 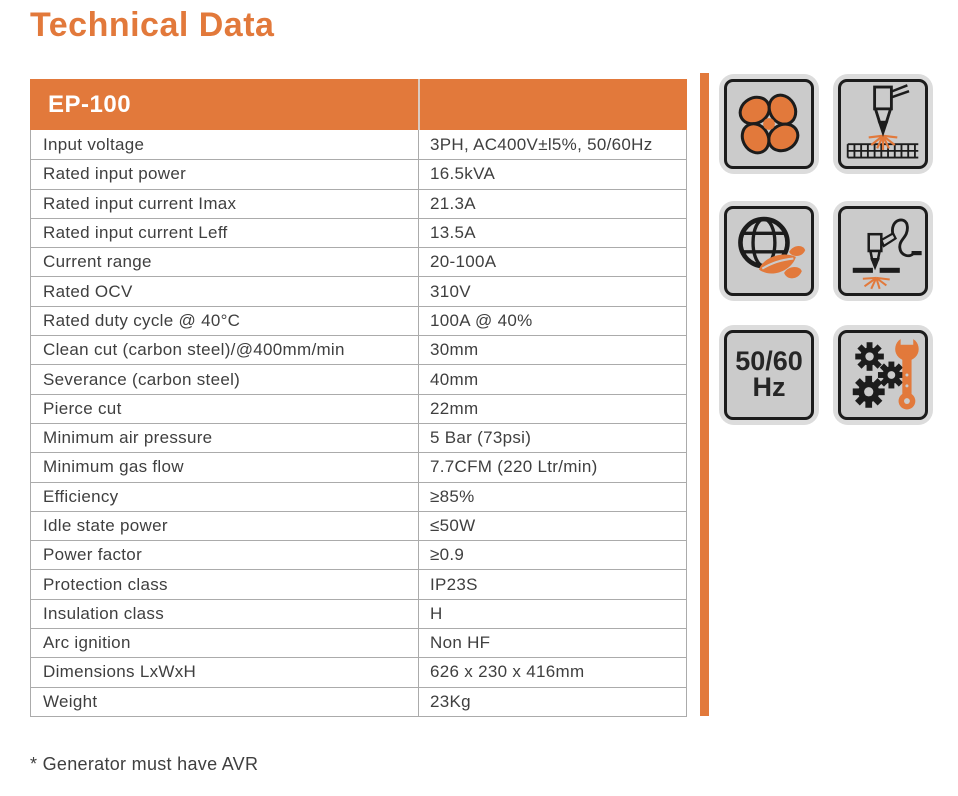 What do you see at coordinates (144, 764) in the screenshot?
I see `footnote: * Generator must have AVR` at bounding box center [144, 764].